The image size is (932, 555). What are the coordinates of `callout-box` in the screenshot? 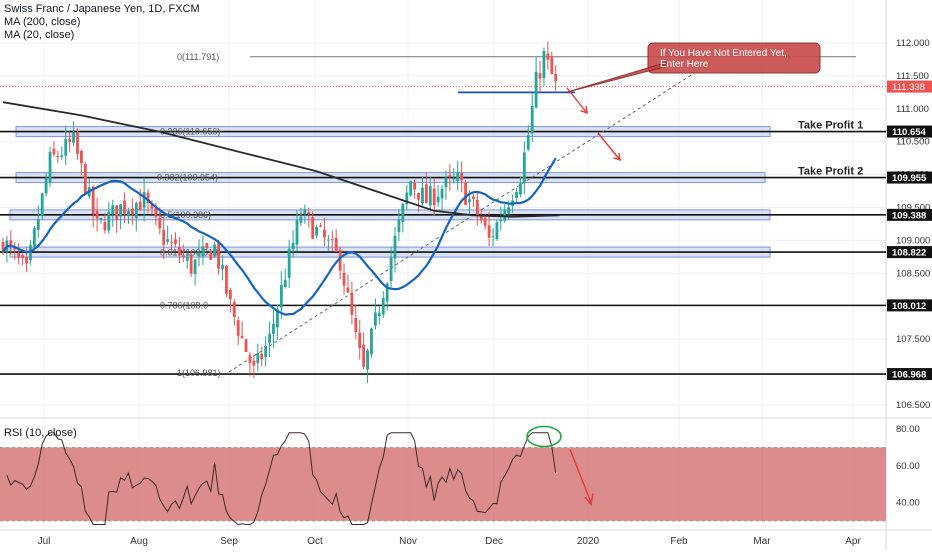 It's located at (734, 58).